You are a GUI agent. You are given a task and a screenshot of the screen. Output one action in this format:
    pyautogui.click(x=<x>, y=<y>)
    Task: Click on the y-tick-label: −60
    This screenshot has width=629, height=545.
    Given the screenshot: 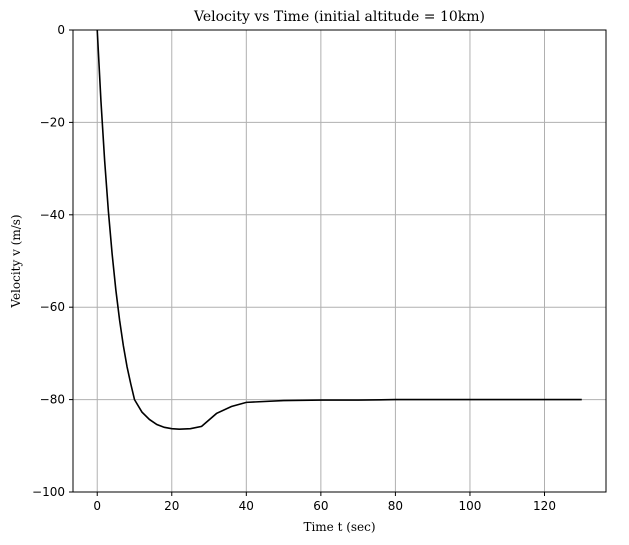 What is the action you would take?
    pyautogui.click(x=52, y=307)
    